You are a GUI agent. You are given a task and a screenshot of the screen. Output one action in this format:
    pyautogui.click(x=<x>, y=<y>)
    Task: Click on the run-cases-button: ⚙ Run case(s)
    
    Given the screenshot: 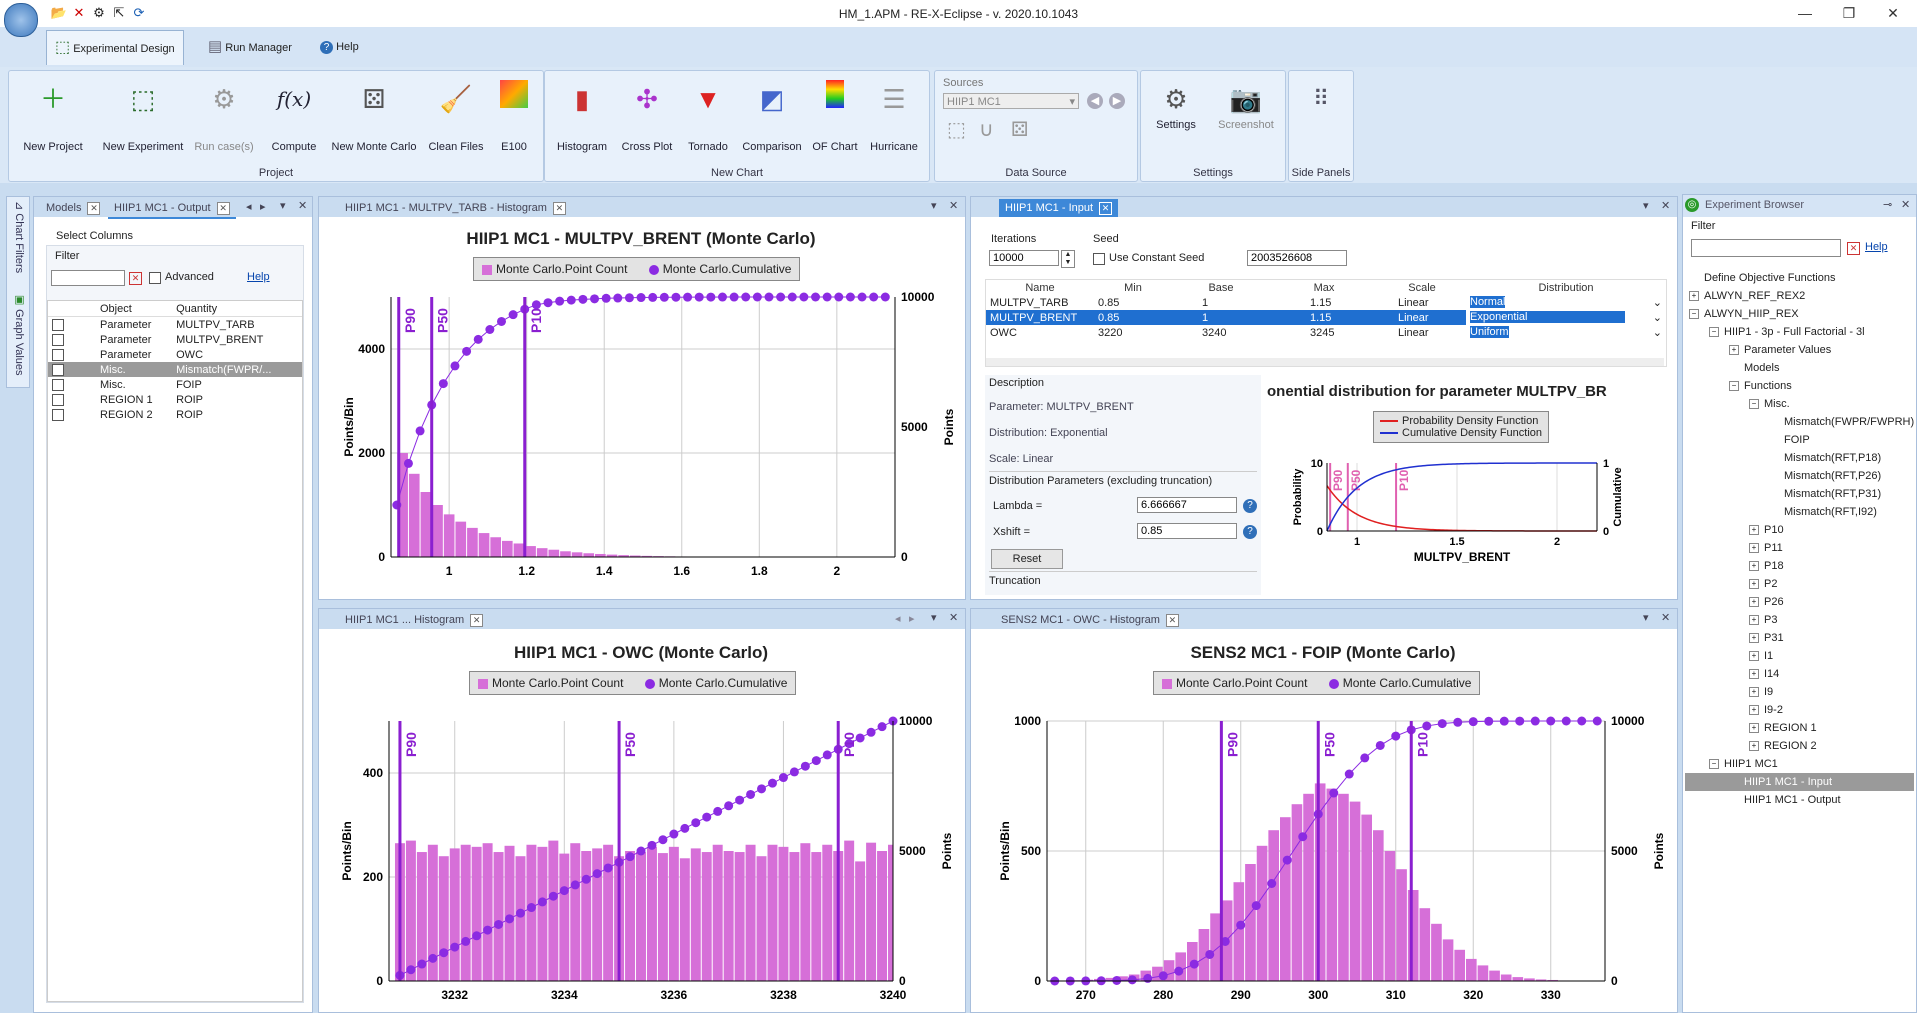 What is the action you would take?
    pyautogui.click(x=224, y=116)
    